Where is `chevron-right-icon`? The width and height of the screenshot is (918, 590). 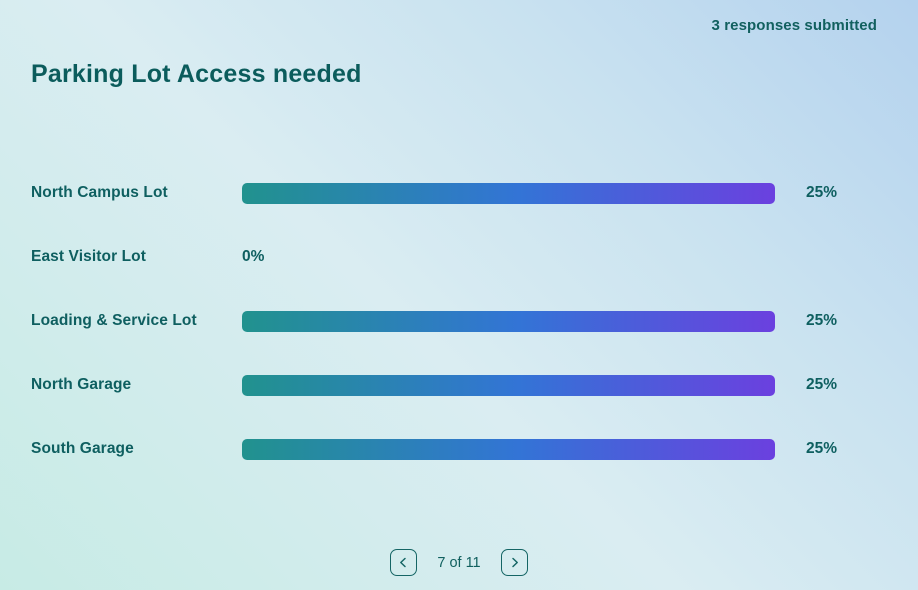
chevron-right-icon is located at coordinates (514, 562).